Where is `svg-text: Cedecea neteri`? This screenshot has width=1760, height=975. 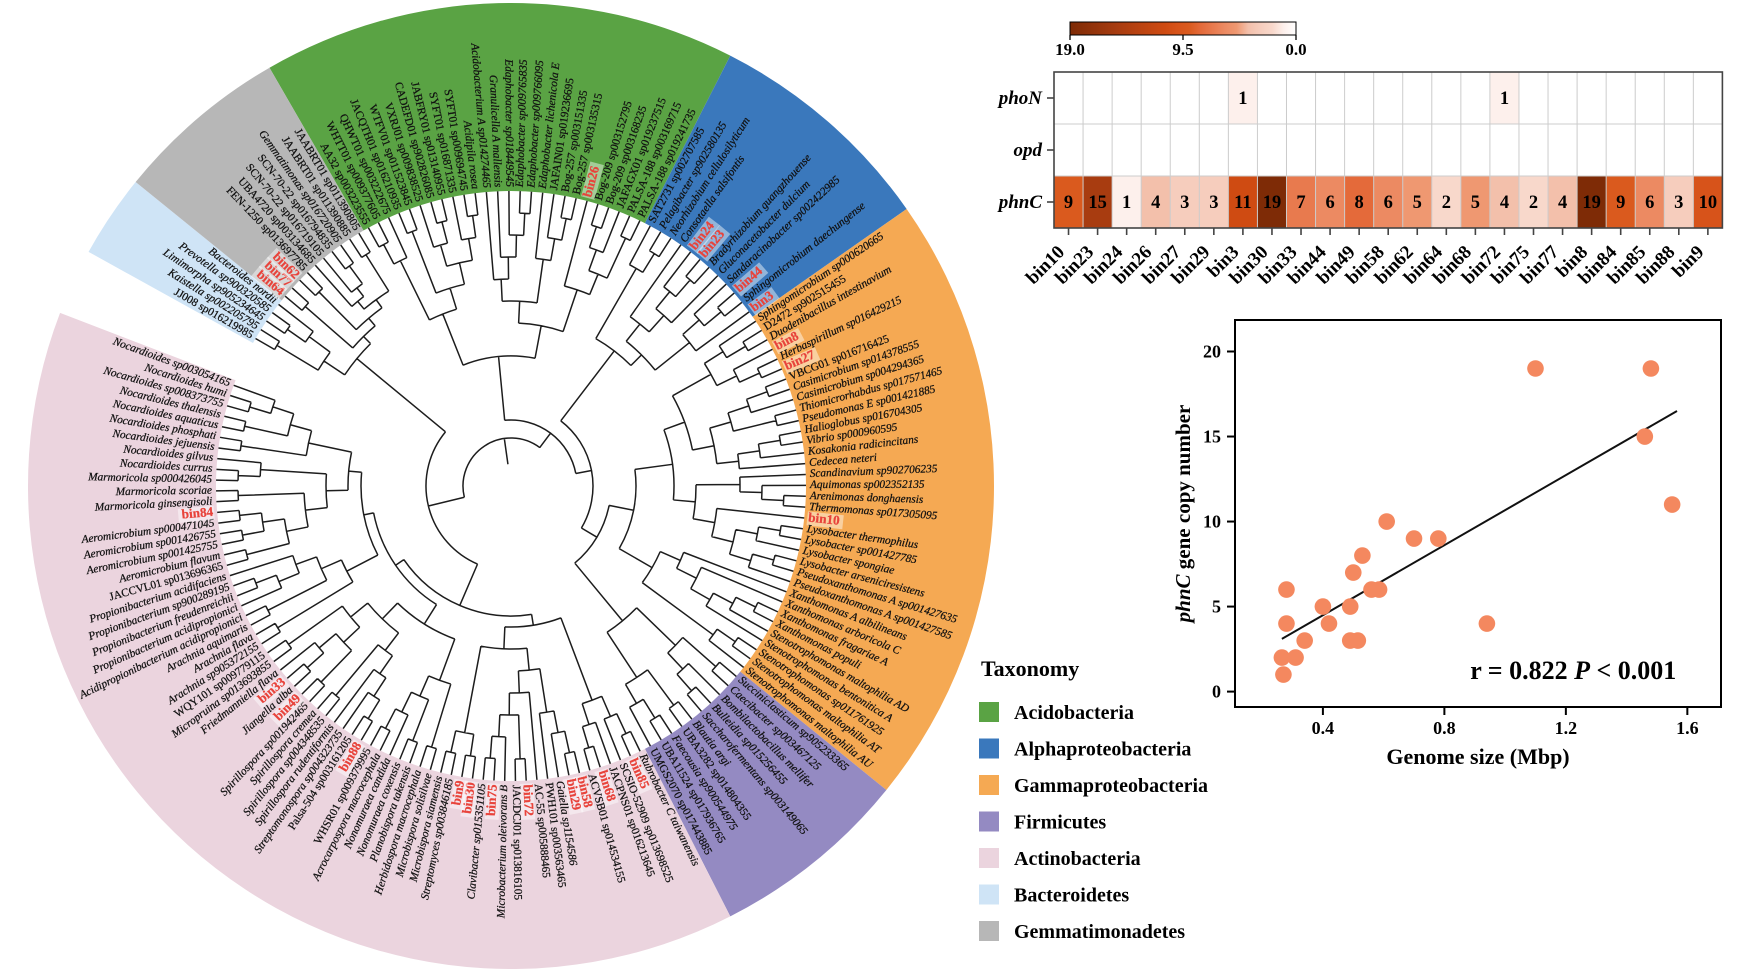 svg-text: Cedecea neteri is located at coordinates (843, 460).